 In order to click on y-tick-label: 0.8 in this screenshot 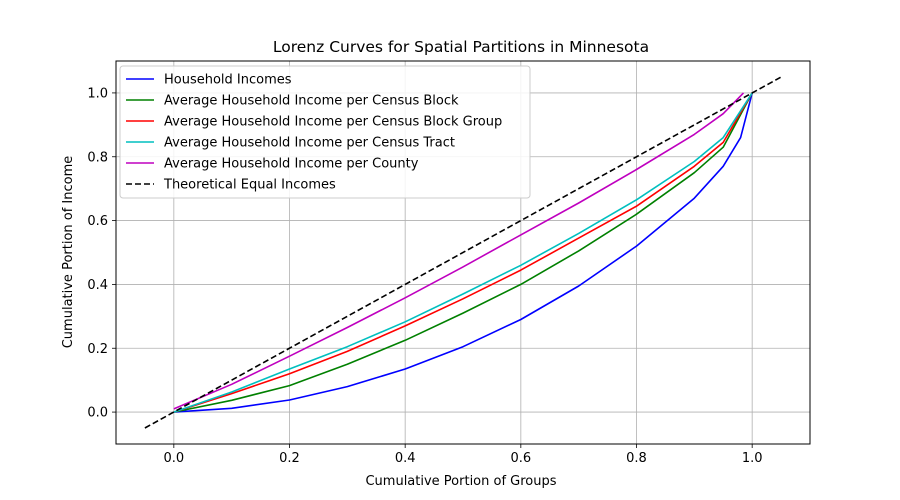, I will do `click(97, 157)`.